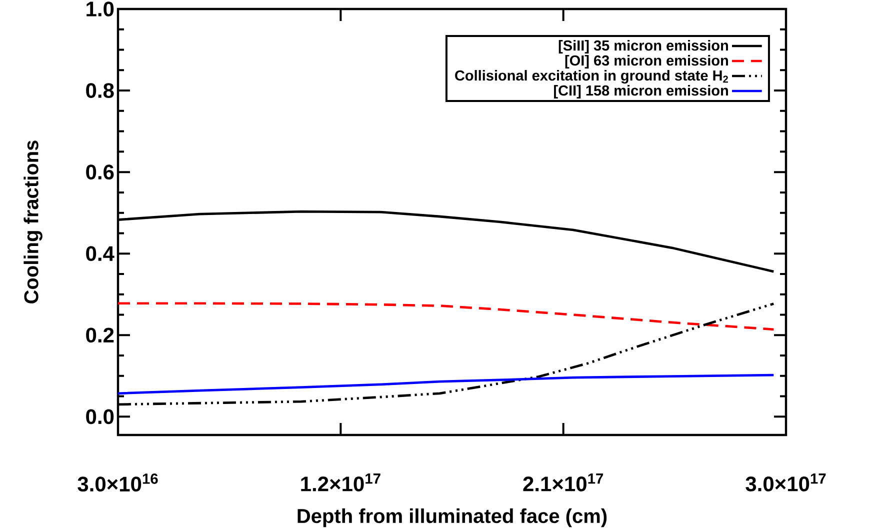 The image size is (872, 531). What do you see at coordinates (591, 77) in the screenshot?
I see `legend-label: Collisional excitation in ground state H$_{2}$` at bounding box center [591, 77].